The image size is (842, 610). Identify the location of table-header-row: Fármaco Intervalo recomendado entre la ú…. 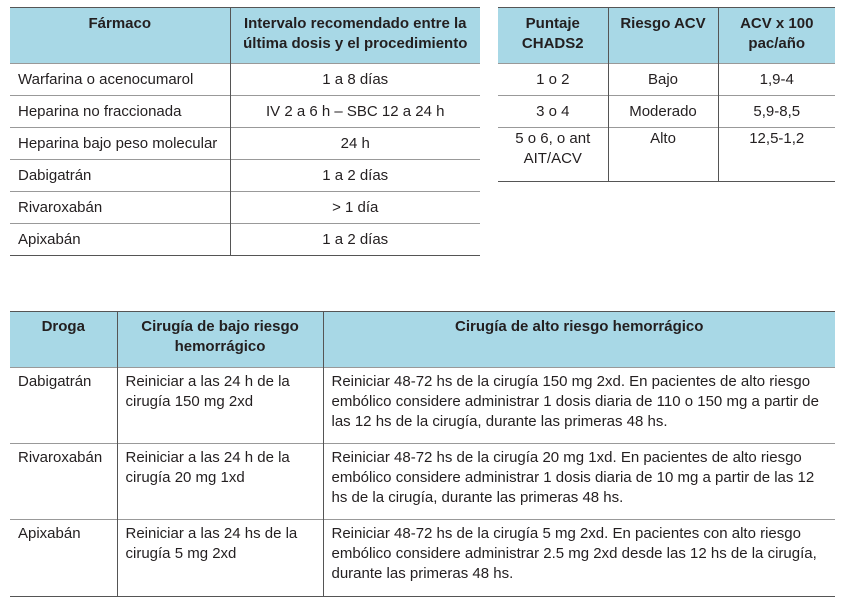
(245, 35).